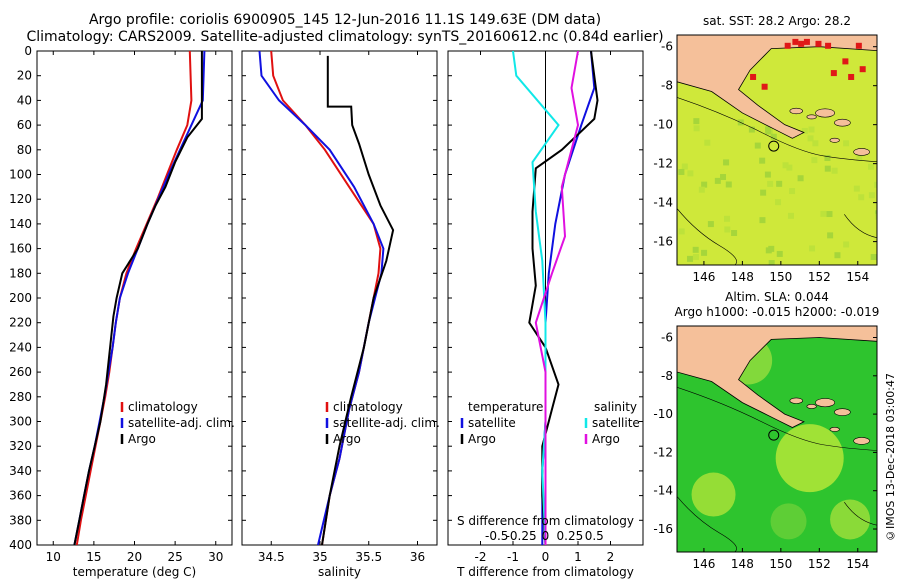  What do you see at coordinates (521, 536) in the screenshot?
I see `secondary-tick-label: -0.25` at bounding box center [521, 536].